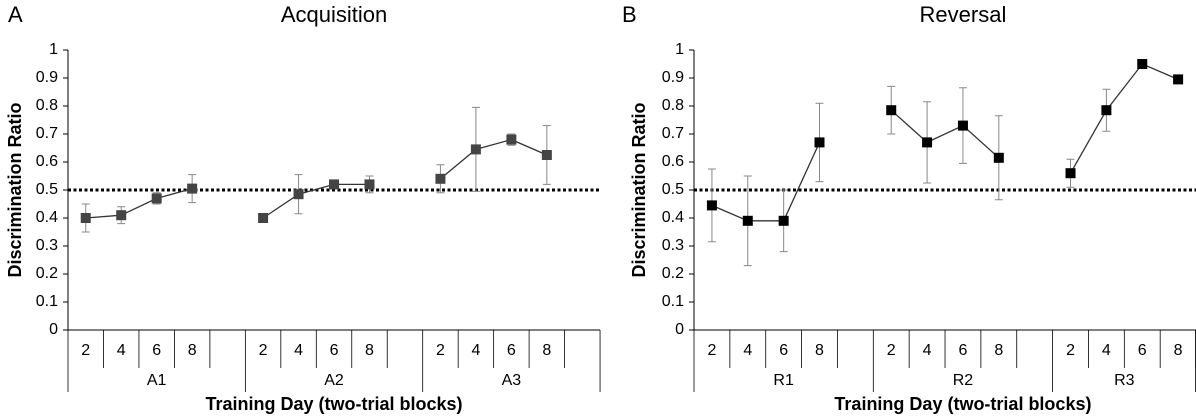 This screenshot has width=1196, height=418. What do you see at coordinates (629, 14) in the screenshot?
I see `panel-label: B` at bounding box center [629, 14].